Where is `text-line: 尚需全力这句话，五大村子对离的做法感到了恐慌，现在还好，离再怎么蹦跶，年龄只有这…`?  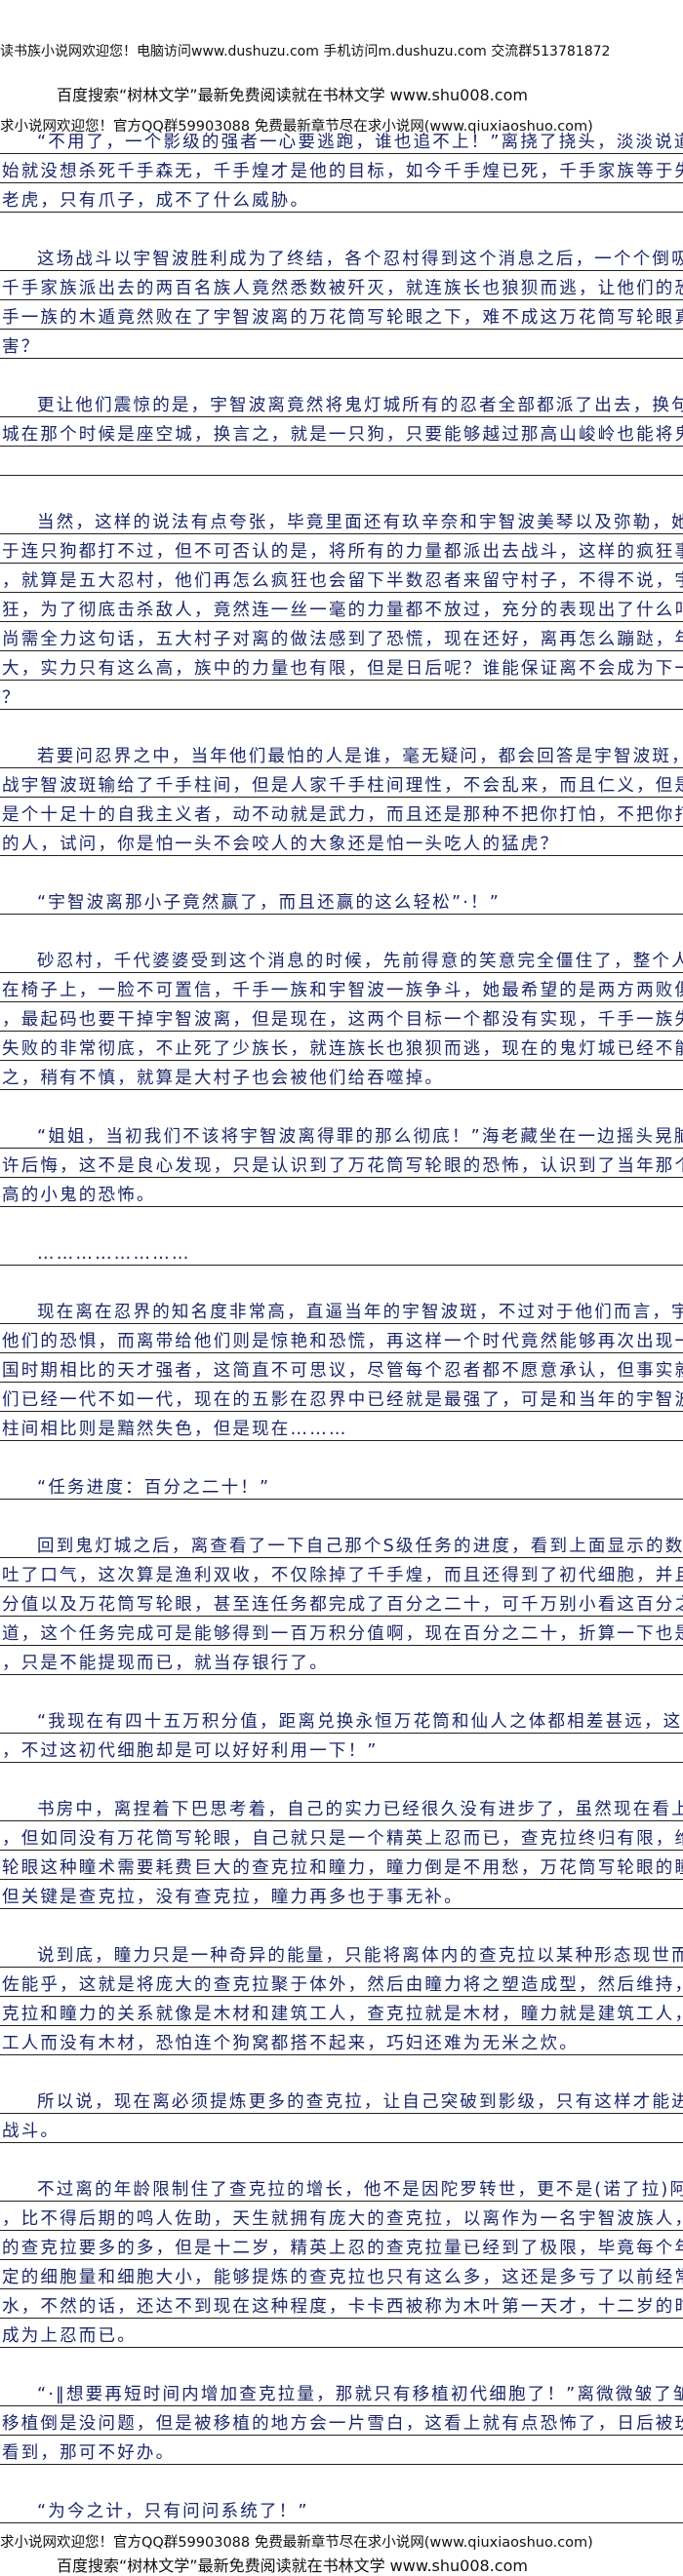 text-line: 尚需全力这句话，五大村子对离的做法感到了恐慌，现在还好，离再怎么蹦跶，年龄只有这… is located at coordinates (341, 636).